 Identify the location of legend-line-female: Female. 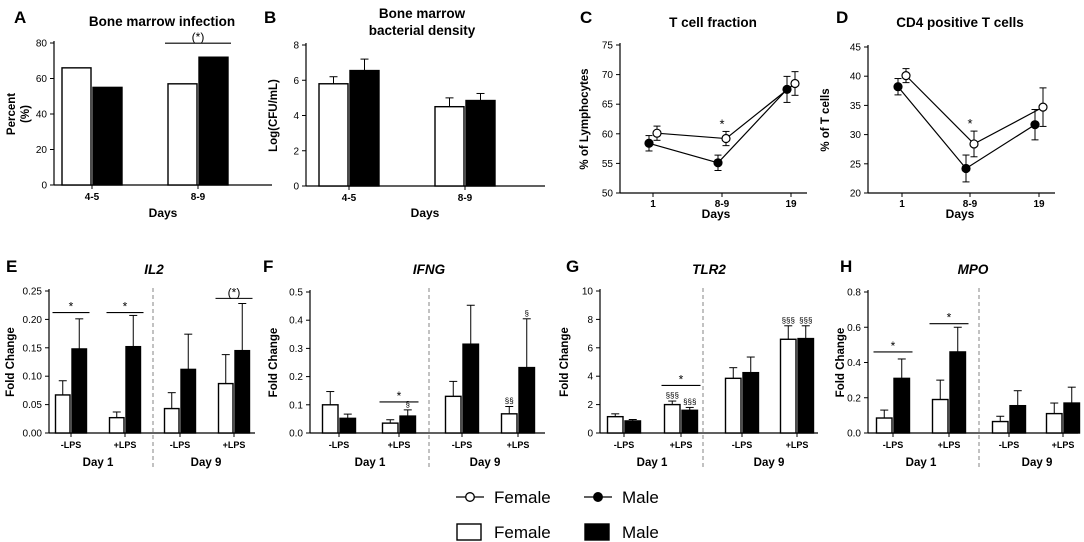
(503, 497).